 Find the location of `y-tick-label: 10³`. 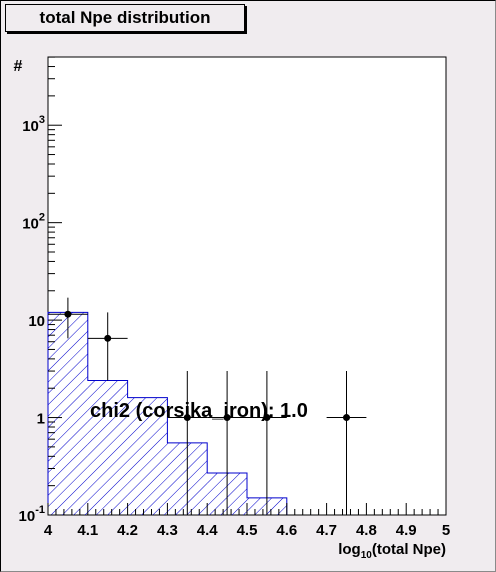

y-tick-label: 10³ is located at coordinates (33, 124).